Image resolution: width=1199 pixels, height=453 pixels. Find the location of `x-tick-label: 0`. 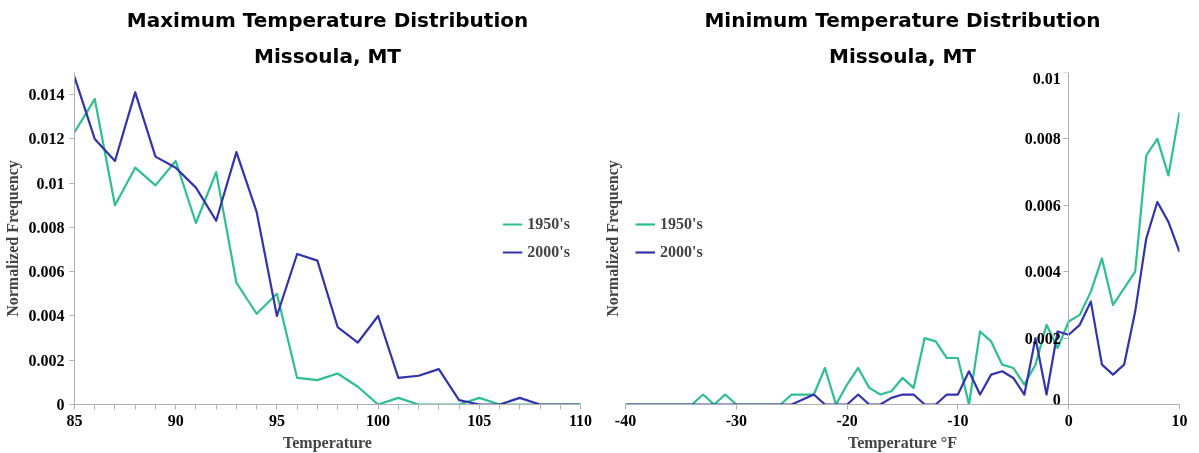

x-tick-label: 0 is located at coordinates (1068, 420).